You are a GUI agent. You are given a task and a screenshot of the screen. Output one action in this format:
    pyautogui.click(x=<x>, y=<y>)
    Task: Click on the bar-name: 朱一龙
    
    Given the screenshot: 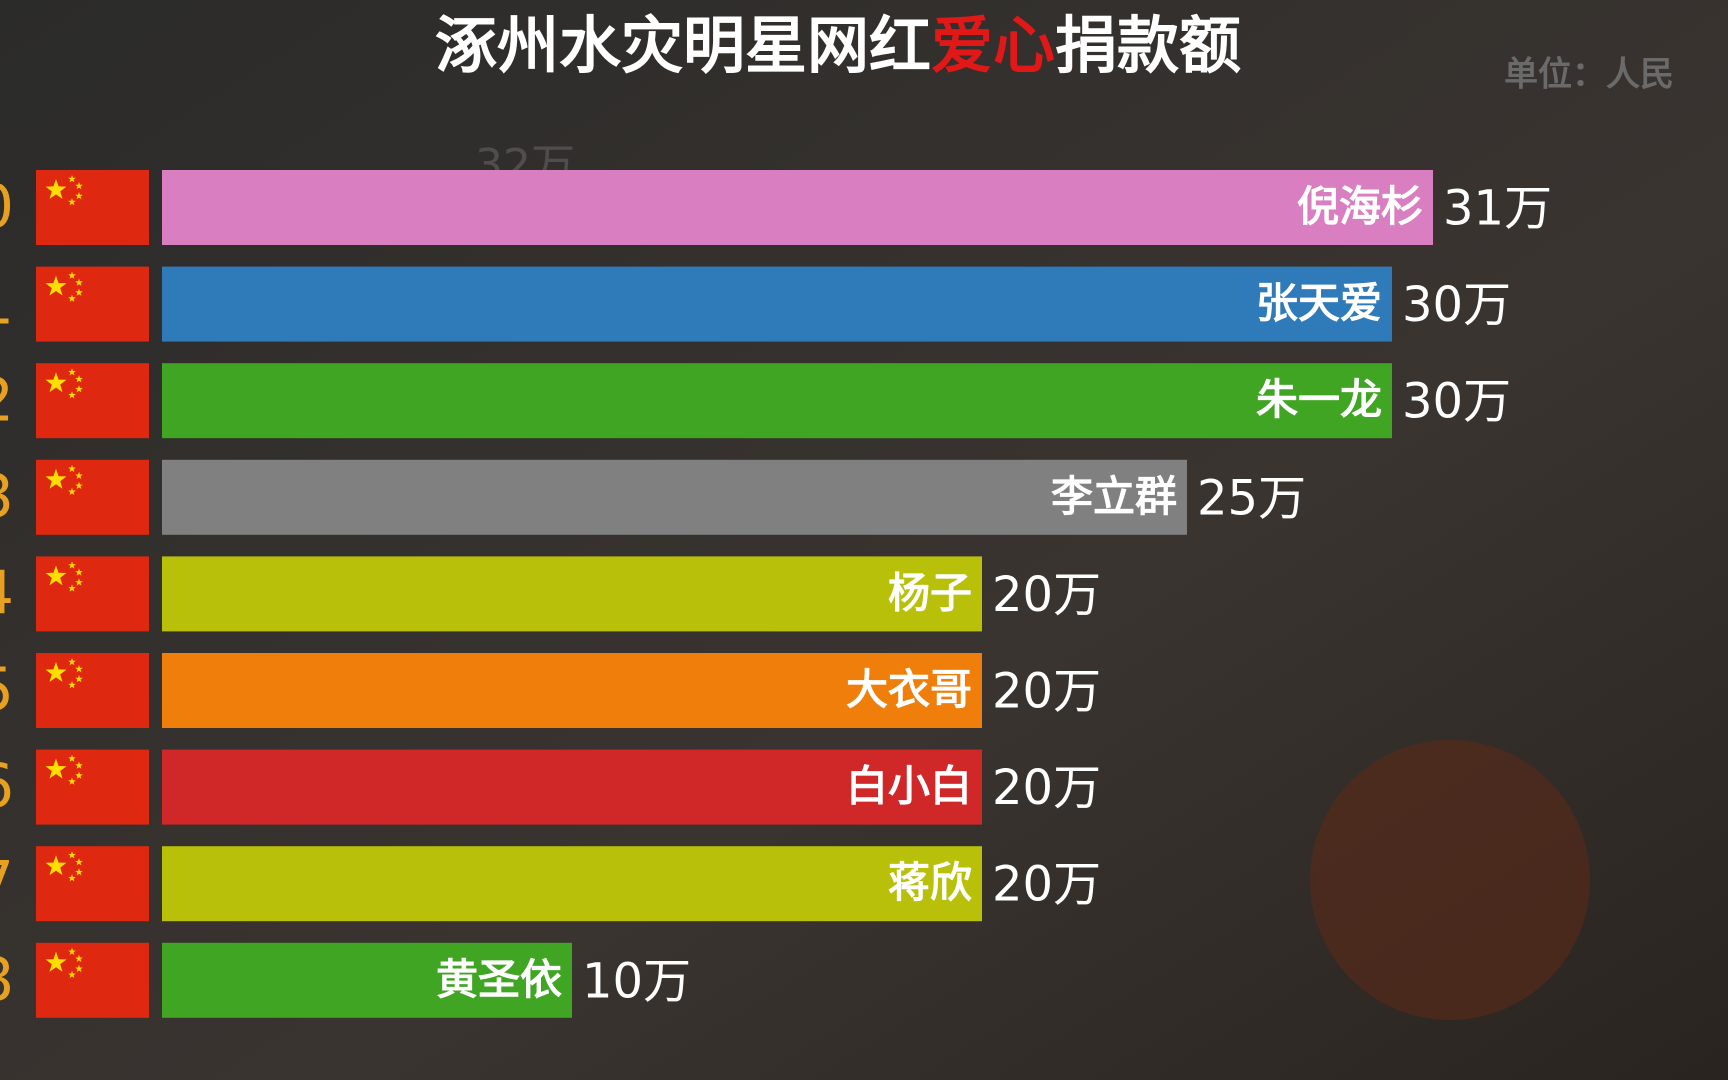 What is the action you would take?
    pyautogui.click(x=1319, y=399)
    